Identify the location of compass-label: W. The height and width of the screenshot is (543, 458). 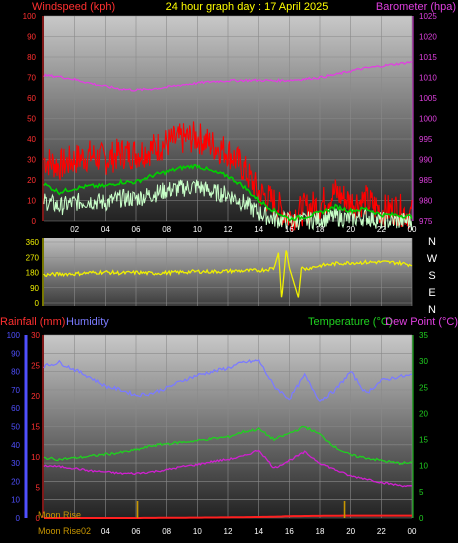
(432, 259).